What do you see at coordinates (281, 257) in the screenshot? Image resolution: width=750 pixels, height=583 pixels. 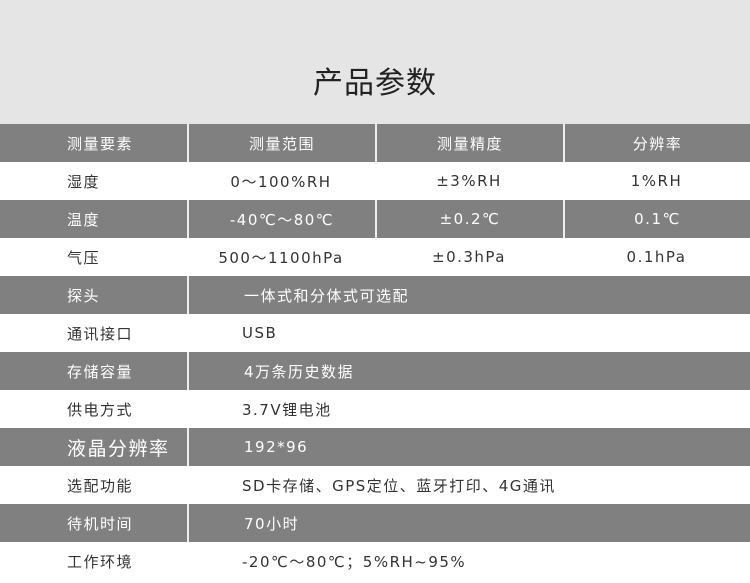 I see `cell-range: 500～1100hPa` at bounding box center [281, 257].